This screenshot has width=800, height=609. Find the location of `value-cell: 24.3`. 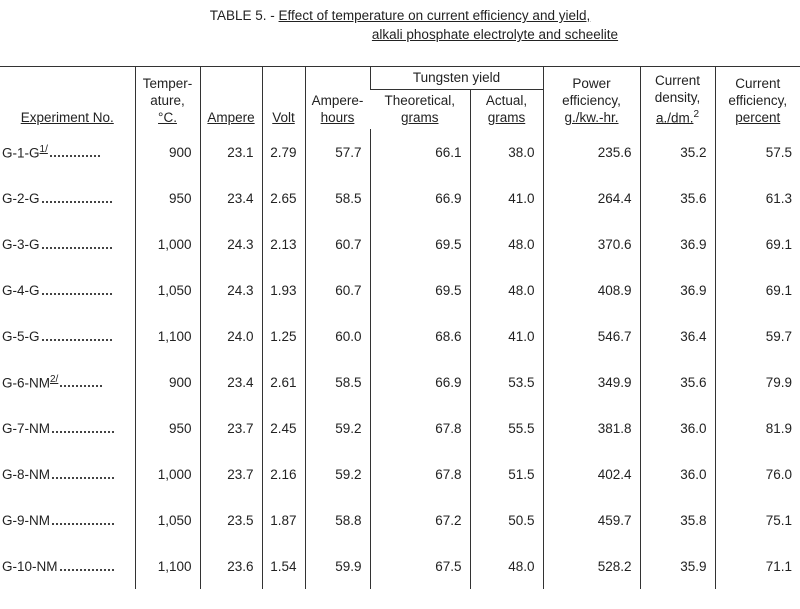

value-cell: 24.3 is located at coordinates (230, 244).